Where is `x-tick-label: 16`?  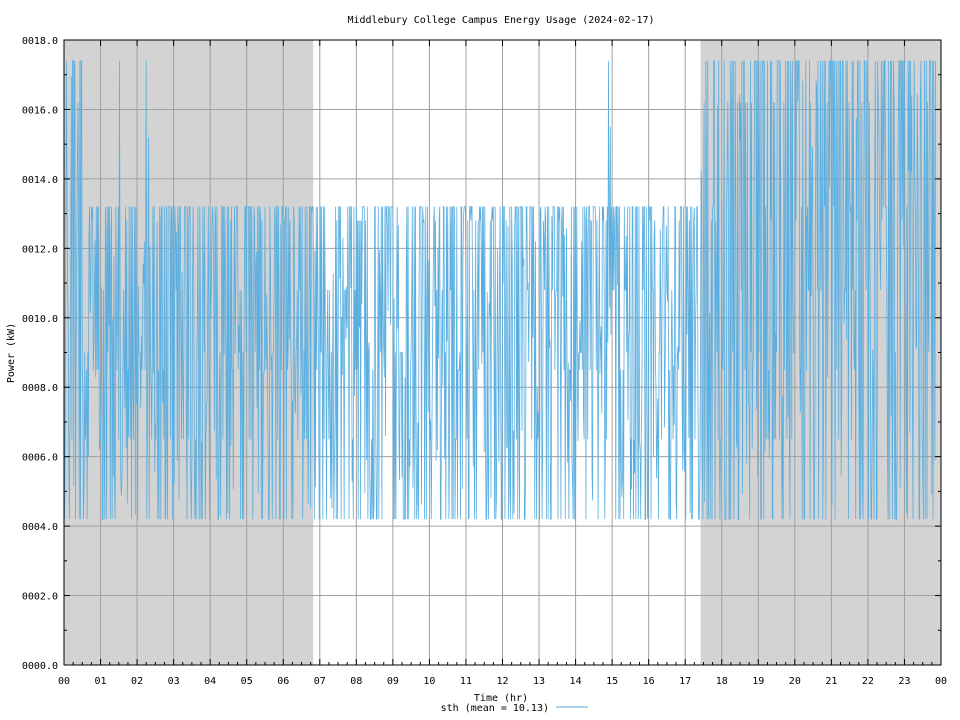
x-tick-label: 16 is located at coordinates (649, 681).